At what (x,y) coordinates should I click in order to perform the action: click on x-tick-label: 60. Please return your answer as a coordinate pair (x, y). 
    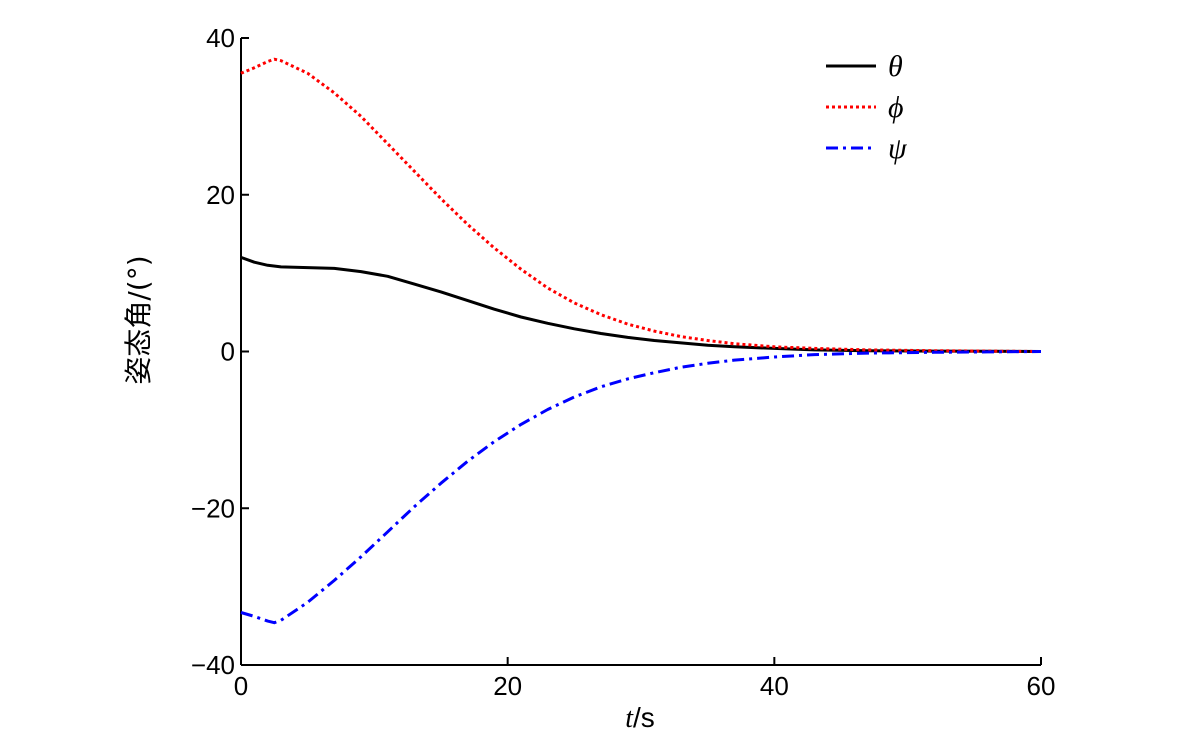
    Looking at the image, I should click on (1041, 686).